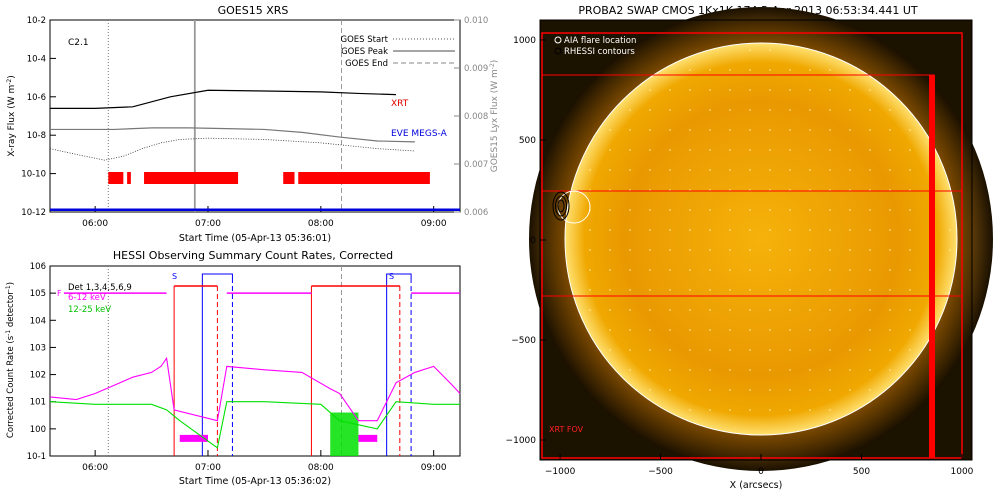 This screenshot has height=500, width=1000. Describe the element at coordinates (434, 468) in the screenshot. I see `hessi-x-tick-label: 09:00` at that location.